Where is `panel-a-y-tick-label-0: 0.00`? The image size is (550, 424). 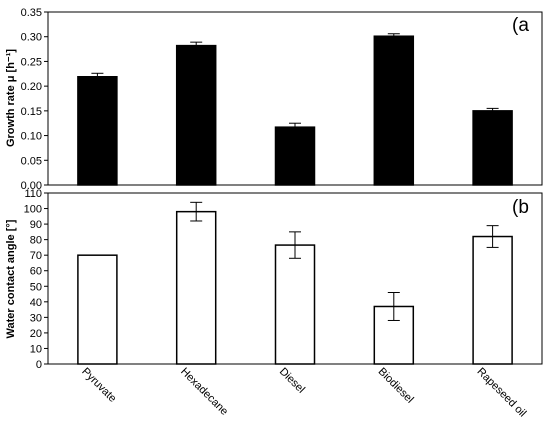 panel-a-y-tick-label-0: 0.00 is located at coordinates (31, 186).